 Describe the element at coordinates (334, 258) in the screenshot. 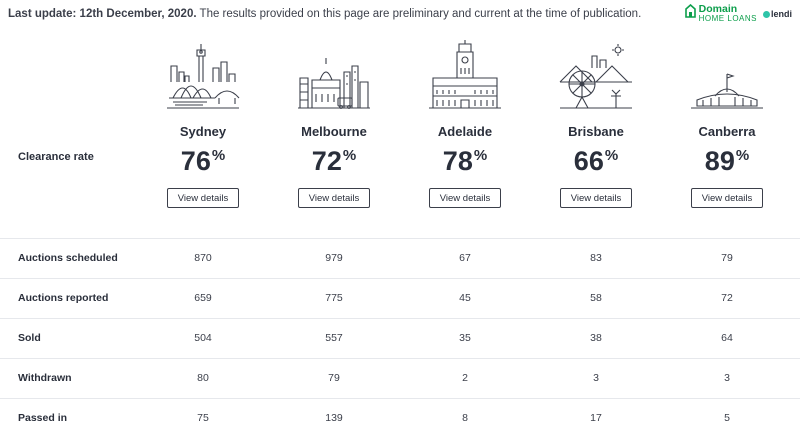

I see `table-cell: 979` at that location.